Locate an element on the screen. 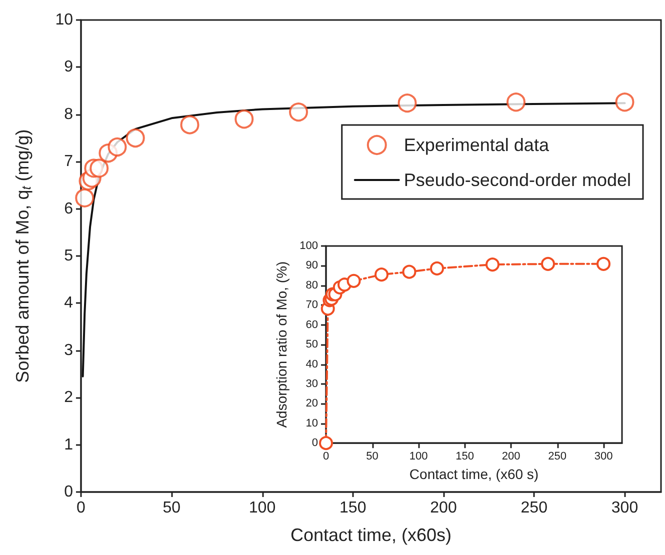 The height and width of the screenshot is (555, 665). y-tick-label: 4 is located at coordinates (69, 303).